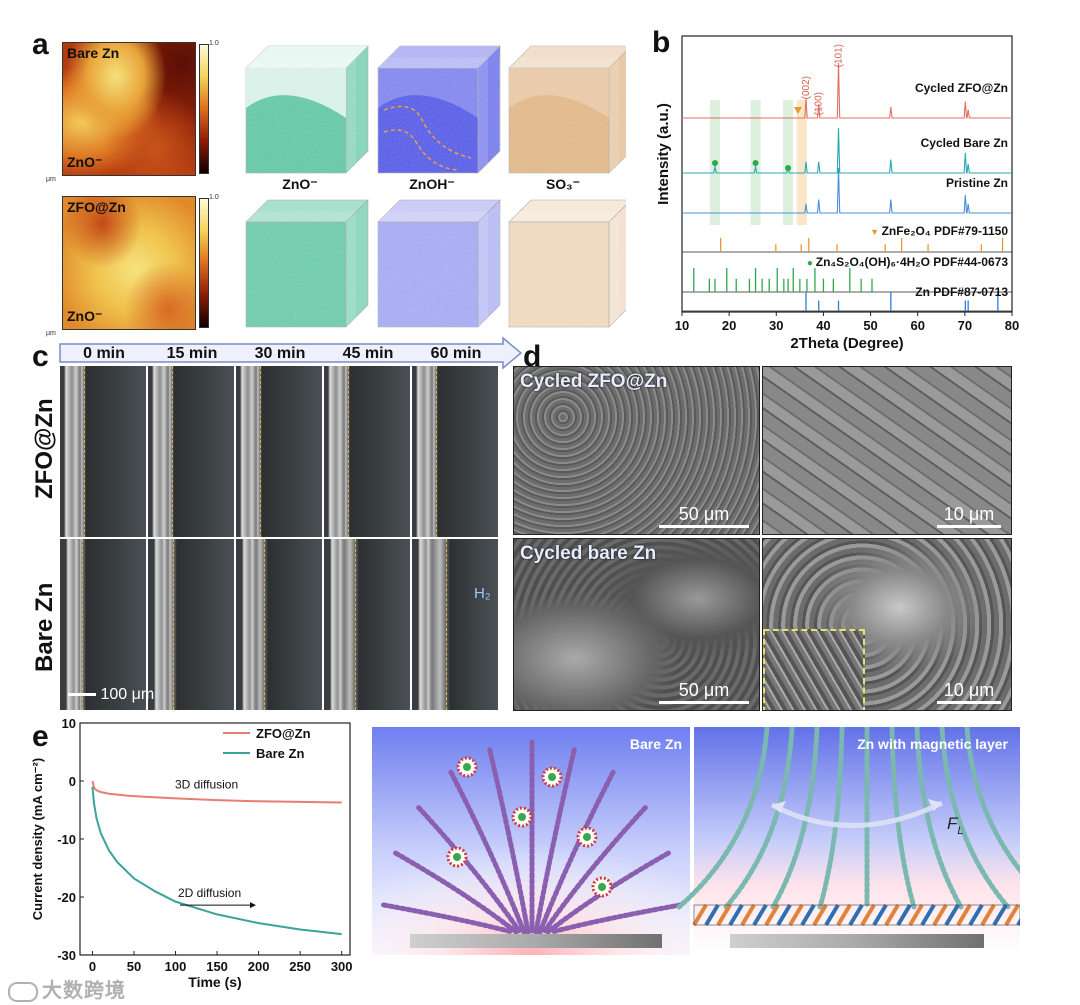 The width and height of the screenshot is (1080, 1005). What do you see at coordinates (204, 263) in the screenshot?
I see `colorbar-bottom` at bounding box center [204, 263].